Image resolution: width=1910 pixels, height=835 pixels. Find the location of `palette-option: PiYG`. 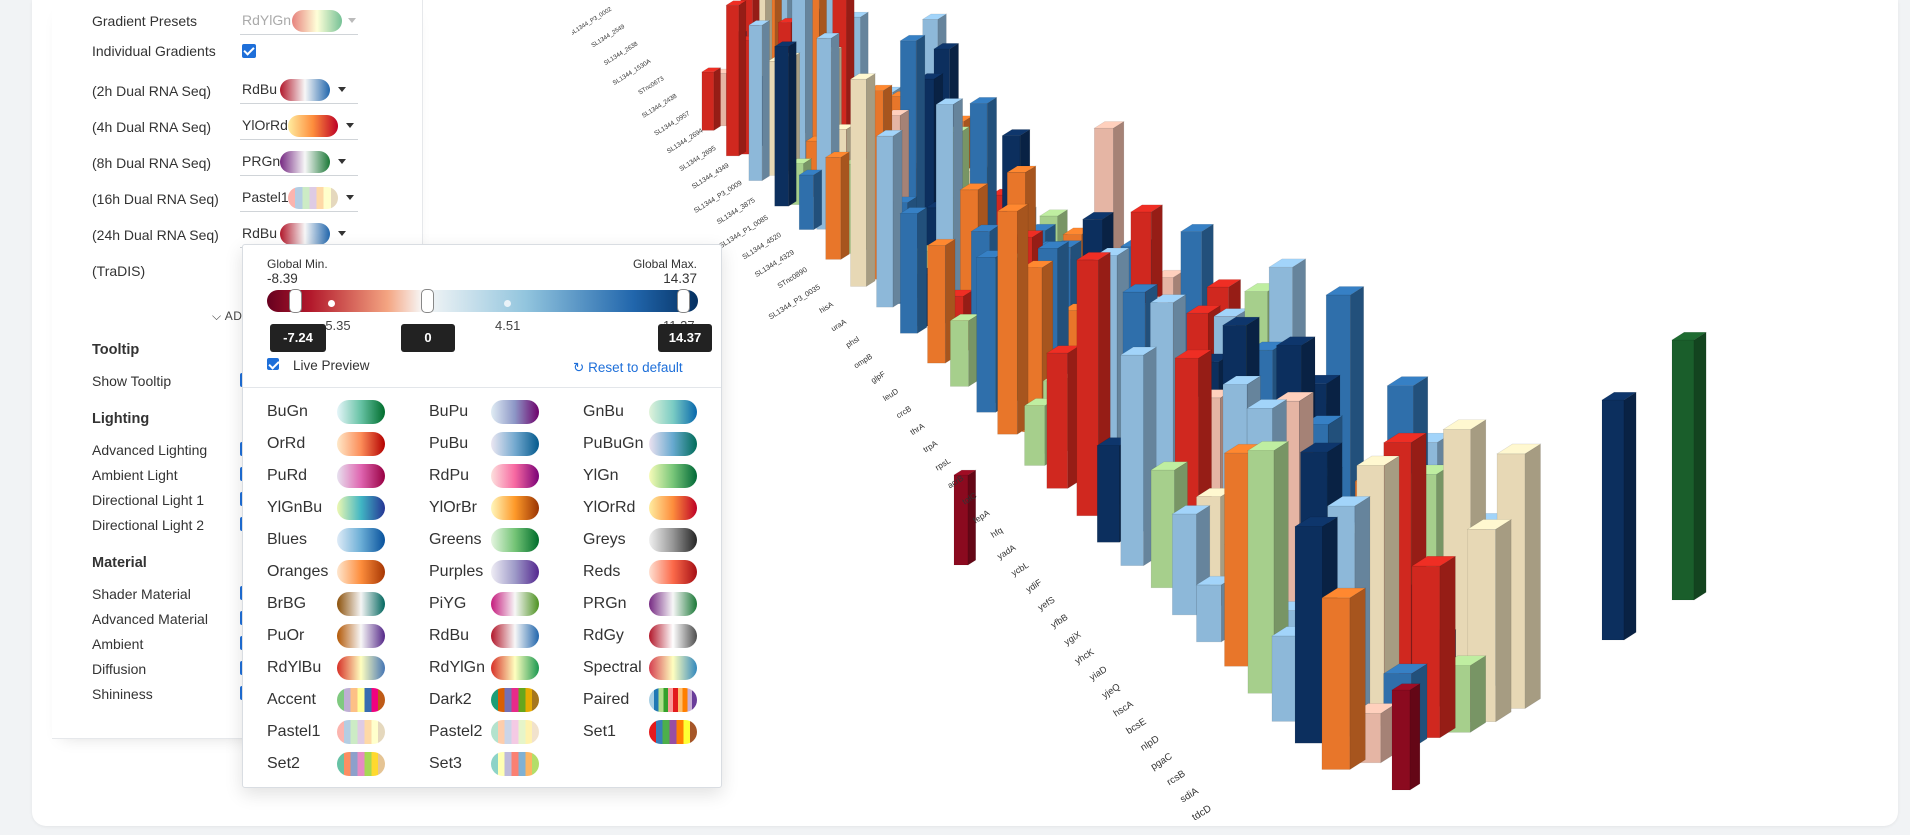

palette-option: PiYG is located at coordinates (499, 604).